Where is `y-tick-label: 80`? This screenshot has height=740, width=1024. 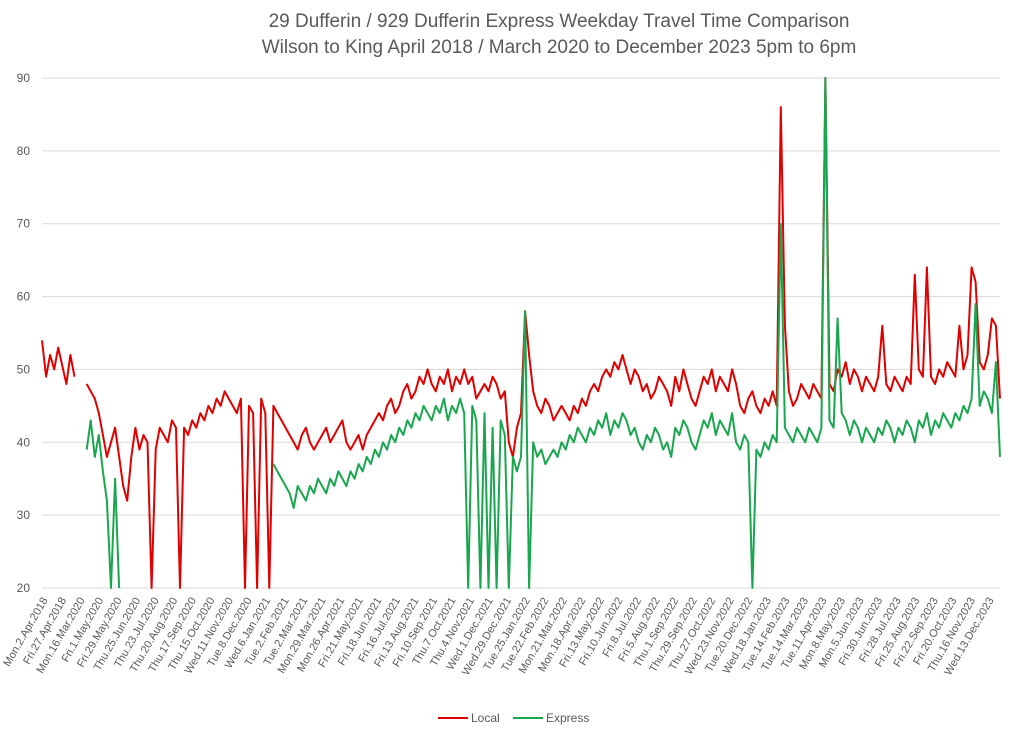 y-tick-label: 80 is located at coordinates (24, 151).